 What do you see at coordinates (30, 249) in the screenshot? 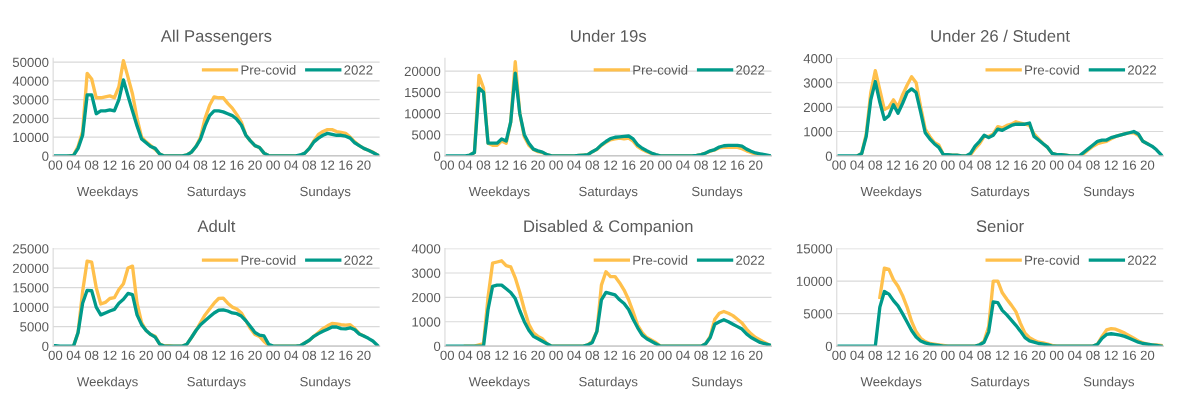
I see `y-tick-label: 25000` at bounding box center [30, 249].